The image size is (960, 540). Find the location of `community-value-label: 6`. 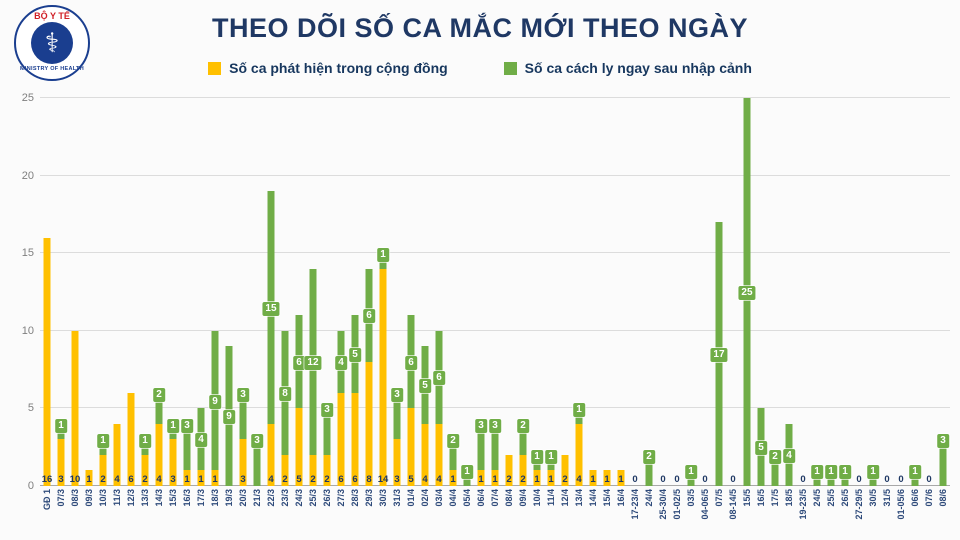

community-value-label: 6 is located at coordinates (131, 479).